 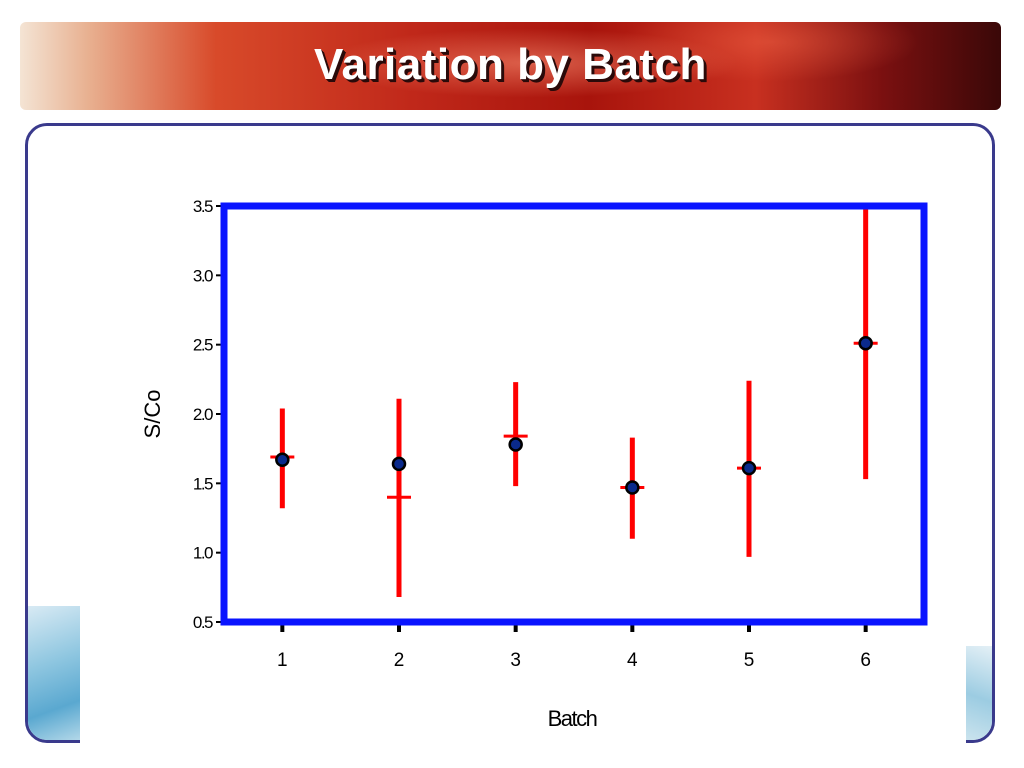 What do you see at coordinates (515, 660) in the screenshot?
I see `x-tick-label: 3` at bounding box center [515, 660].